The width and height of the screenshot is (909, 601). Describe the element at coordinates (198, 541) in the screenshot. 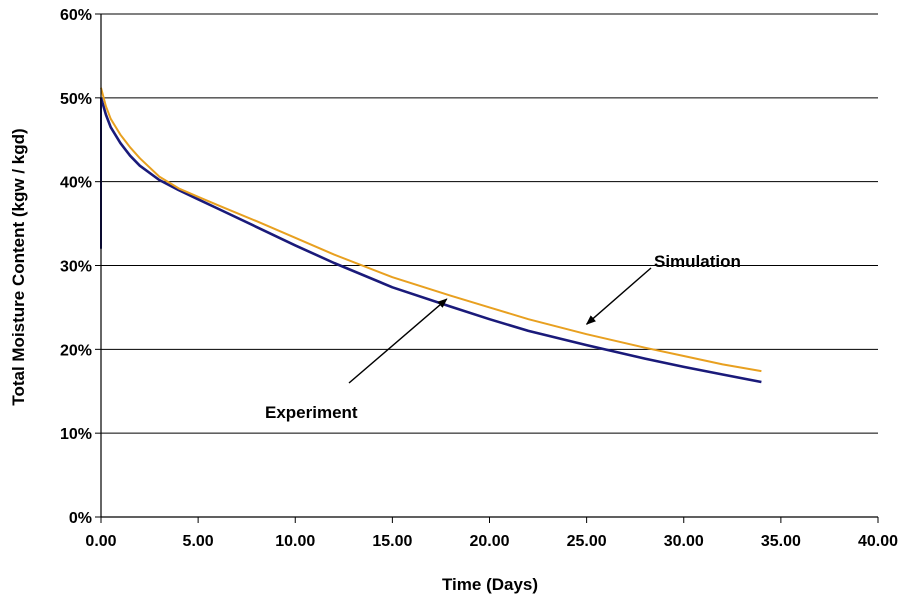

I see `x-tick-label: 5.00` at that location.